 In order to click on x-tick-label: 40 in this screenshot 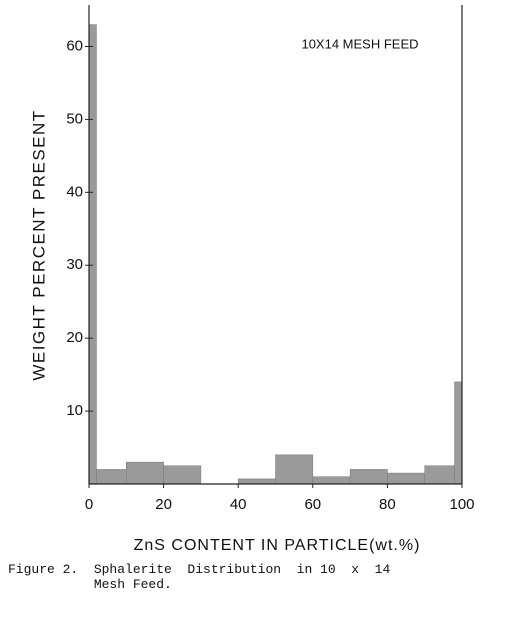, I will do `click(238, 504)`.